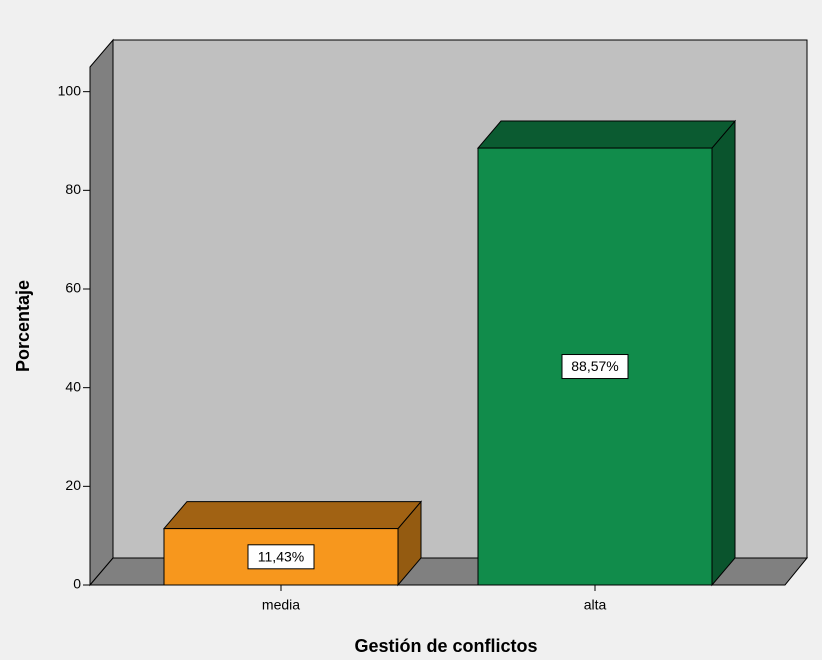 This screenshot has height=660, width=822. Describe the element at coordinates (23, 326) in the screenshot. I see `y-axis-title: Porcentaje` at that location.